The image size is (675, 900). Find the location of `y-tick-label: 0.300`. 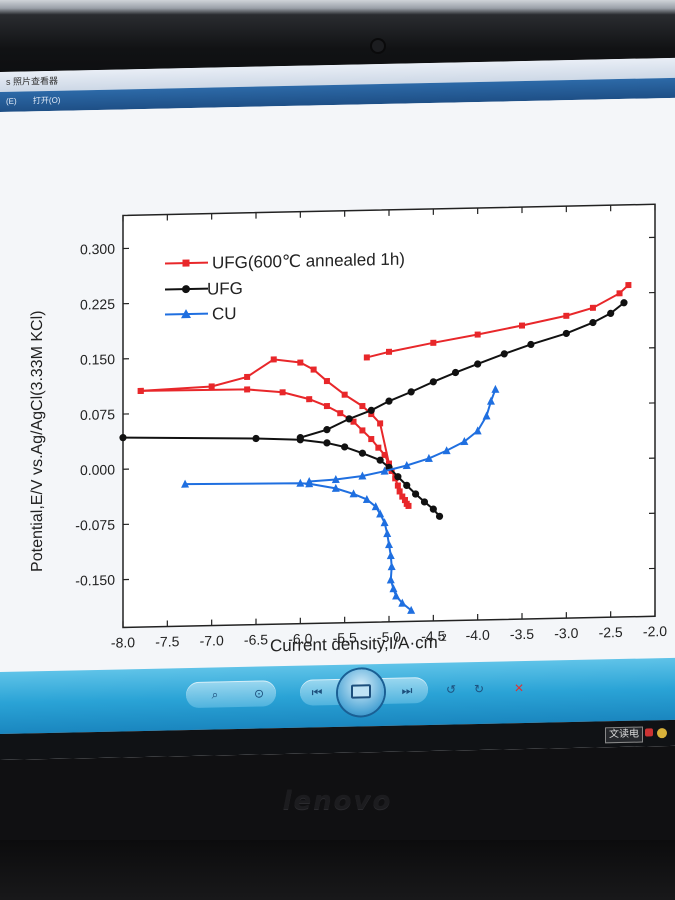

y-tick-label: 0.300 is located at coordinates (97, 249).